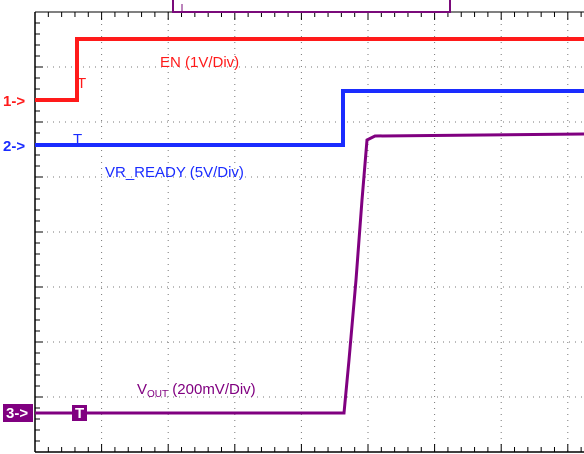 This screenshot has width=584, height=454. I want to click on vout-rest: (200mV/Div), so click(212, 389).